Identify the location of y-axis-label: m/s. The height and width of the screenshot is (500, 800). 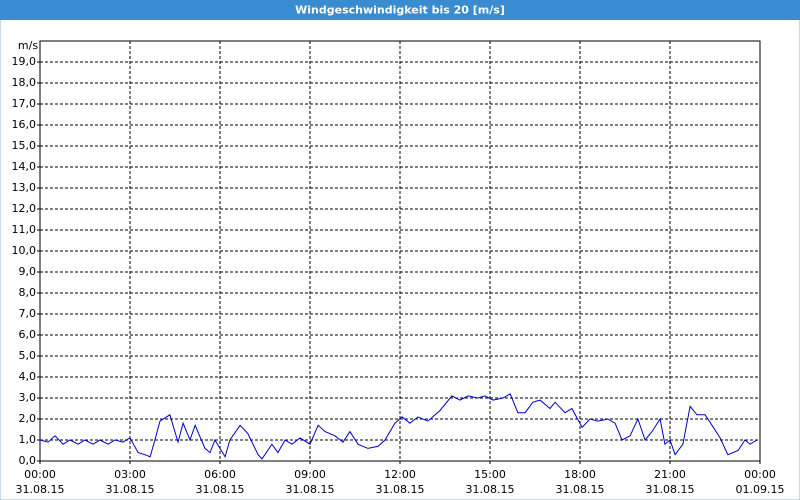
(28, 45).